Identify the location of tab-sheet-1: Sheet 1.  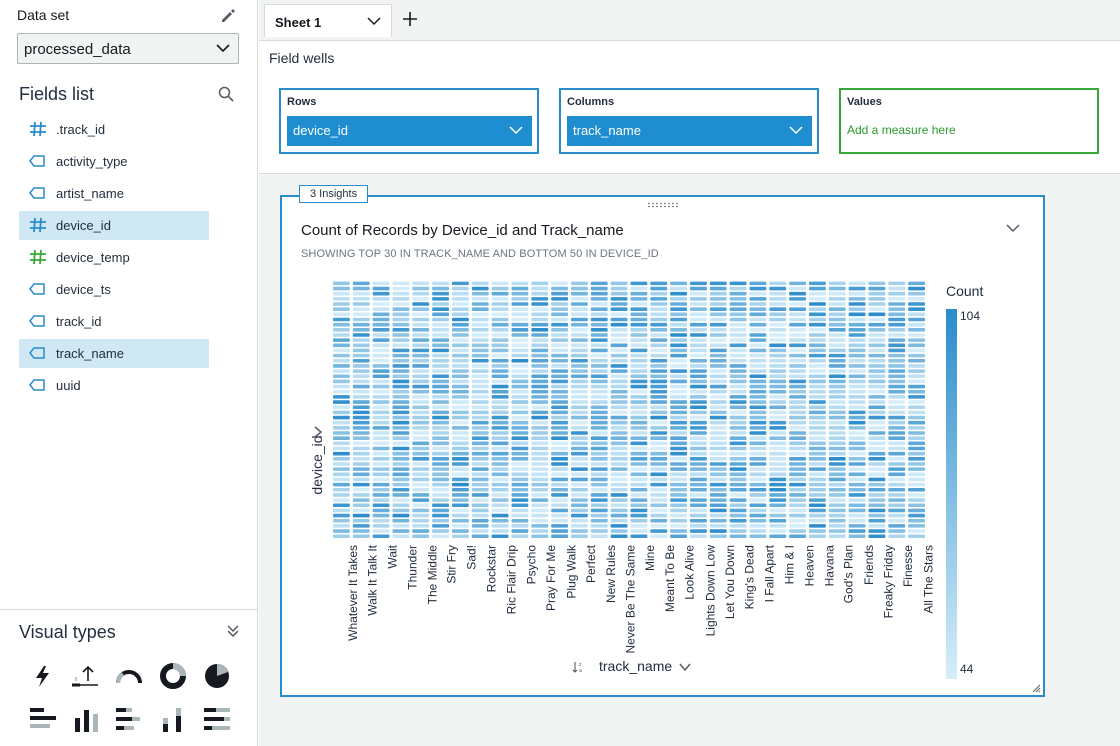
(328, 20).